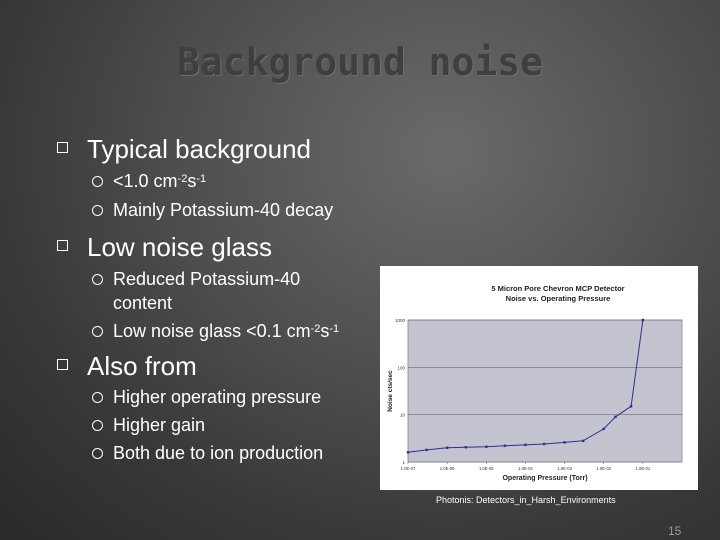 The image size is (720, 540). What do you see at coordinates (408, 468) in the screenshot?
I see `x-tick-label: 1.0E-07` at bounding box center [408, 468].